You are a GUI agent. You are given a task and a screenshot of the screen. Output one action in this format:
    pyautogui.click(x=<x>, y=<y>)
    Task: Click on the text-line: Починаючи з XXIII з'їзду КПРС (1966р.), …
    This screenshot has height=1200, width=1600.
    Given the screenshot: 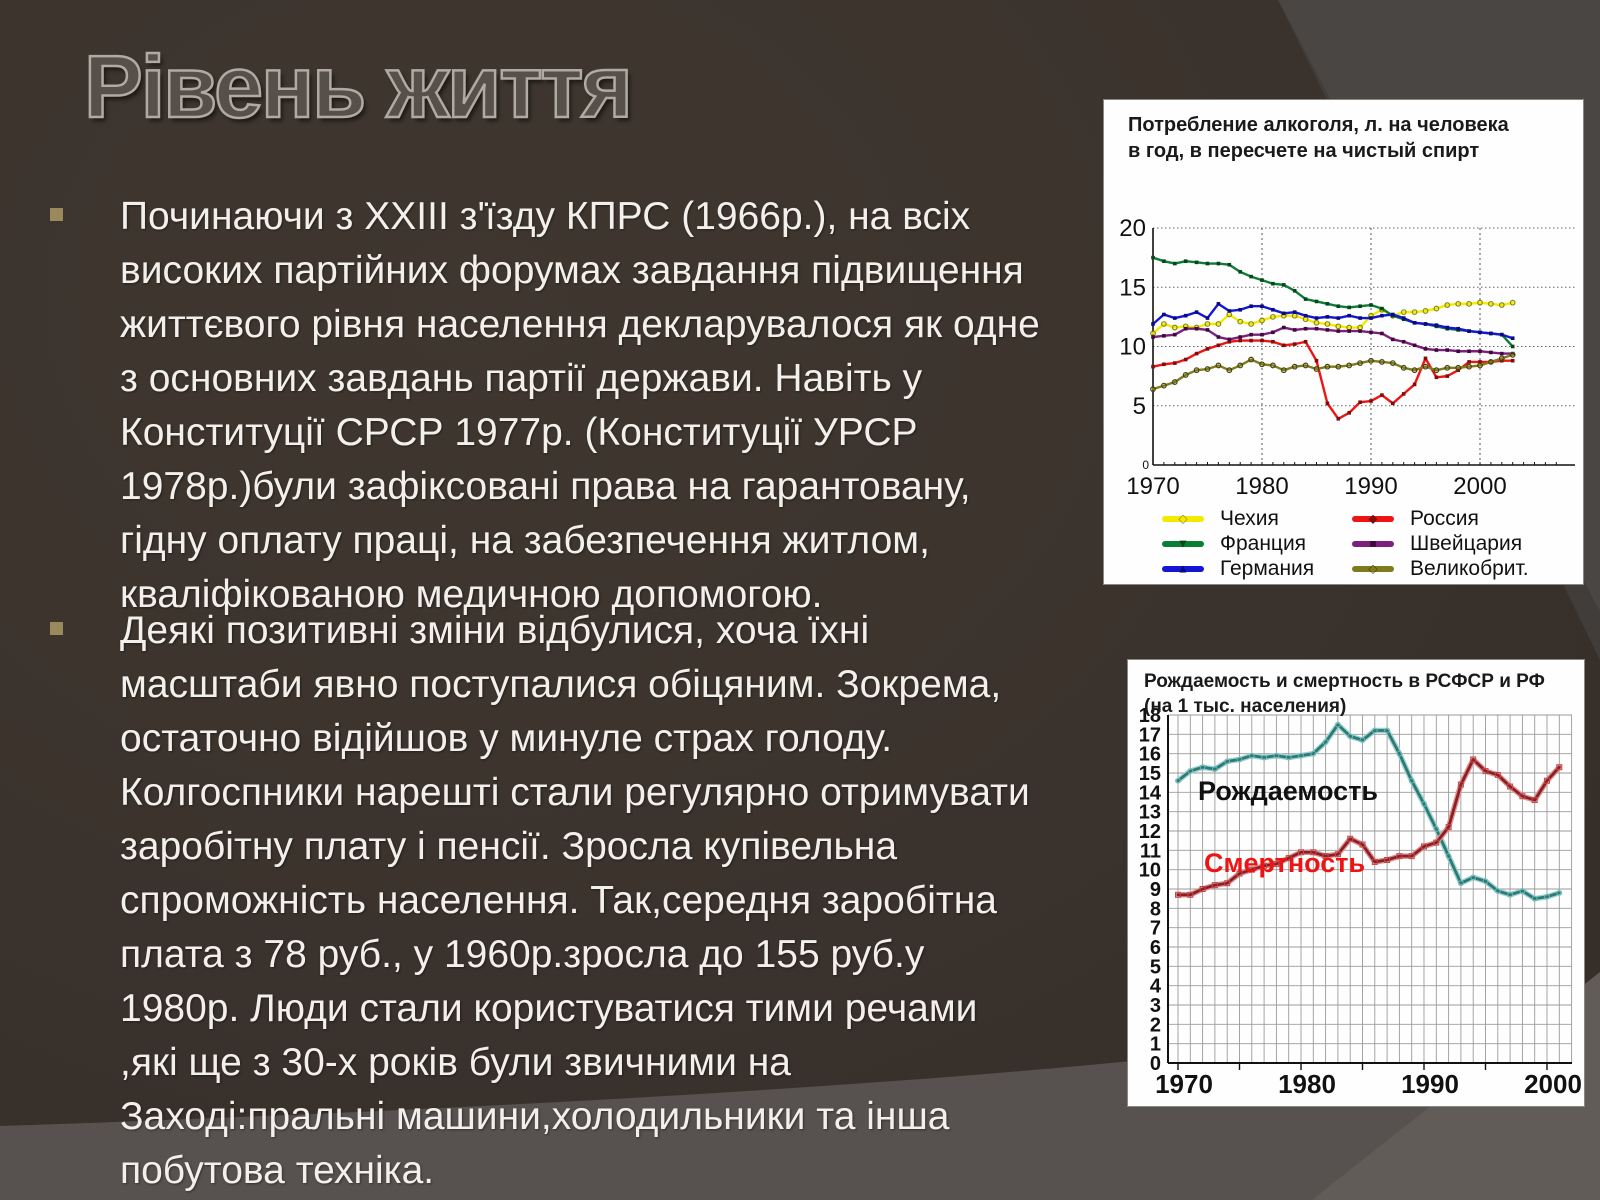 What is the action you would take?
    pyautogui.click(x=545, y=216)
    